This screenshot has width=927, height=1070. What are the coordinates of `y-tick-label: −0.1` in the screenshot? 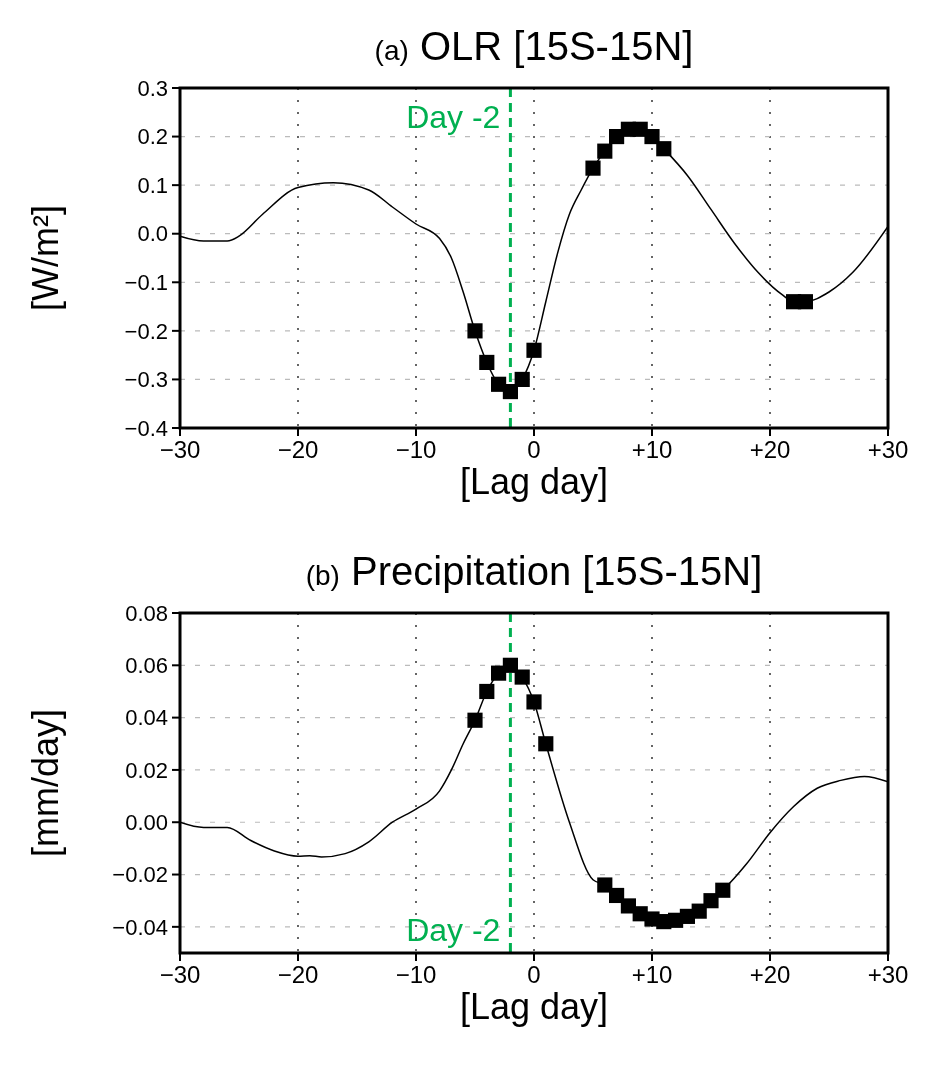 It's located at (146, 282).